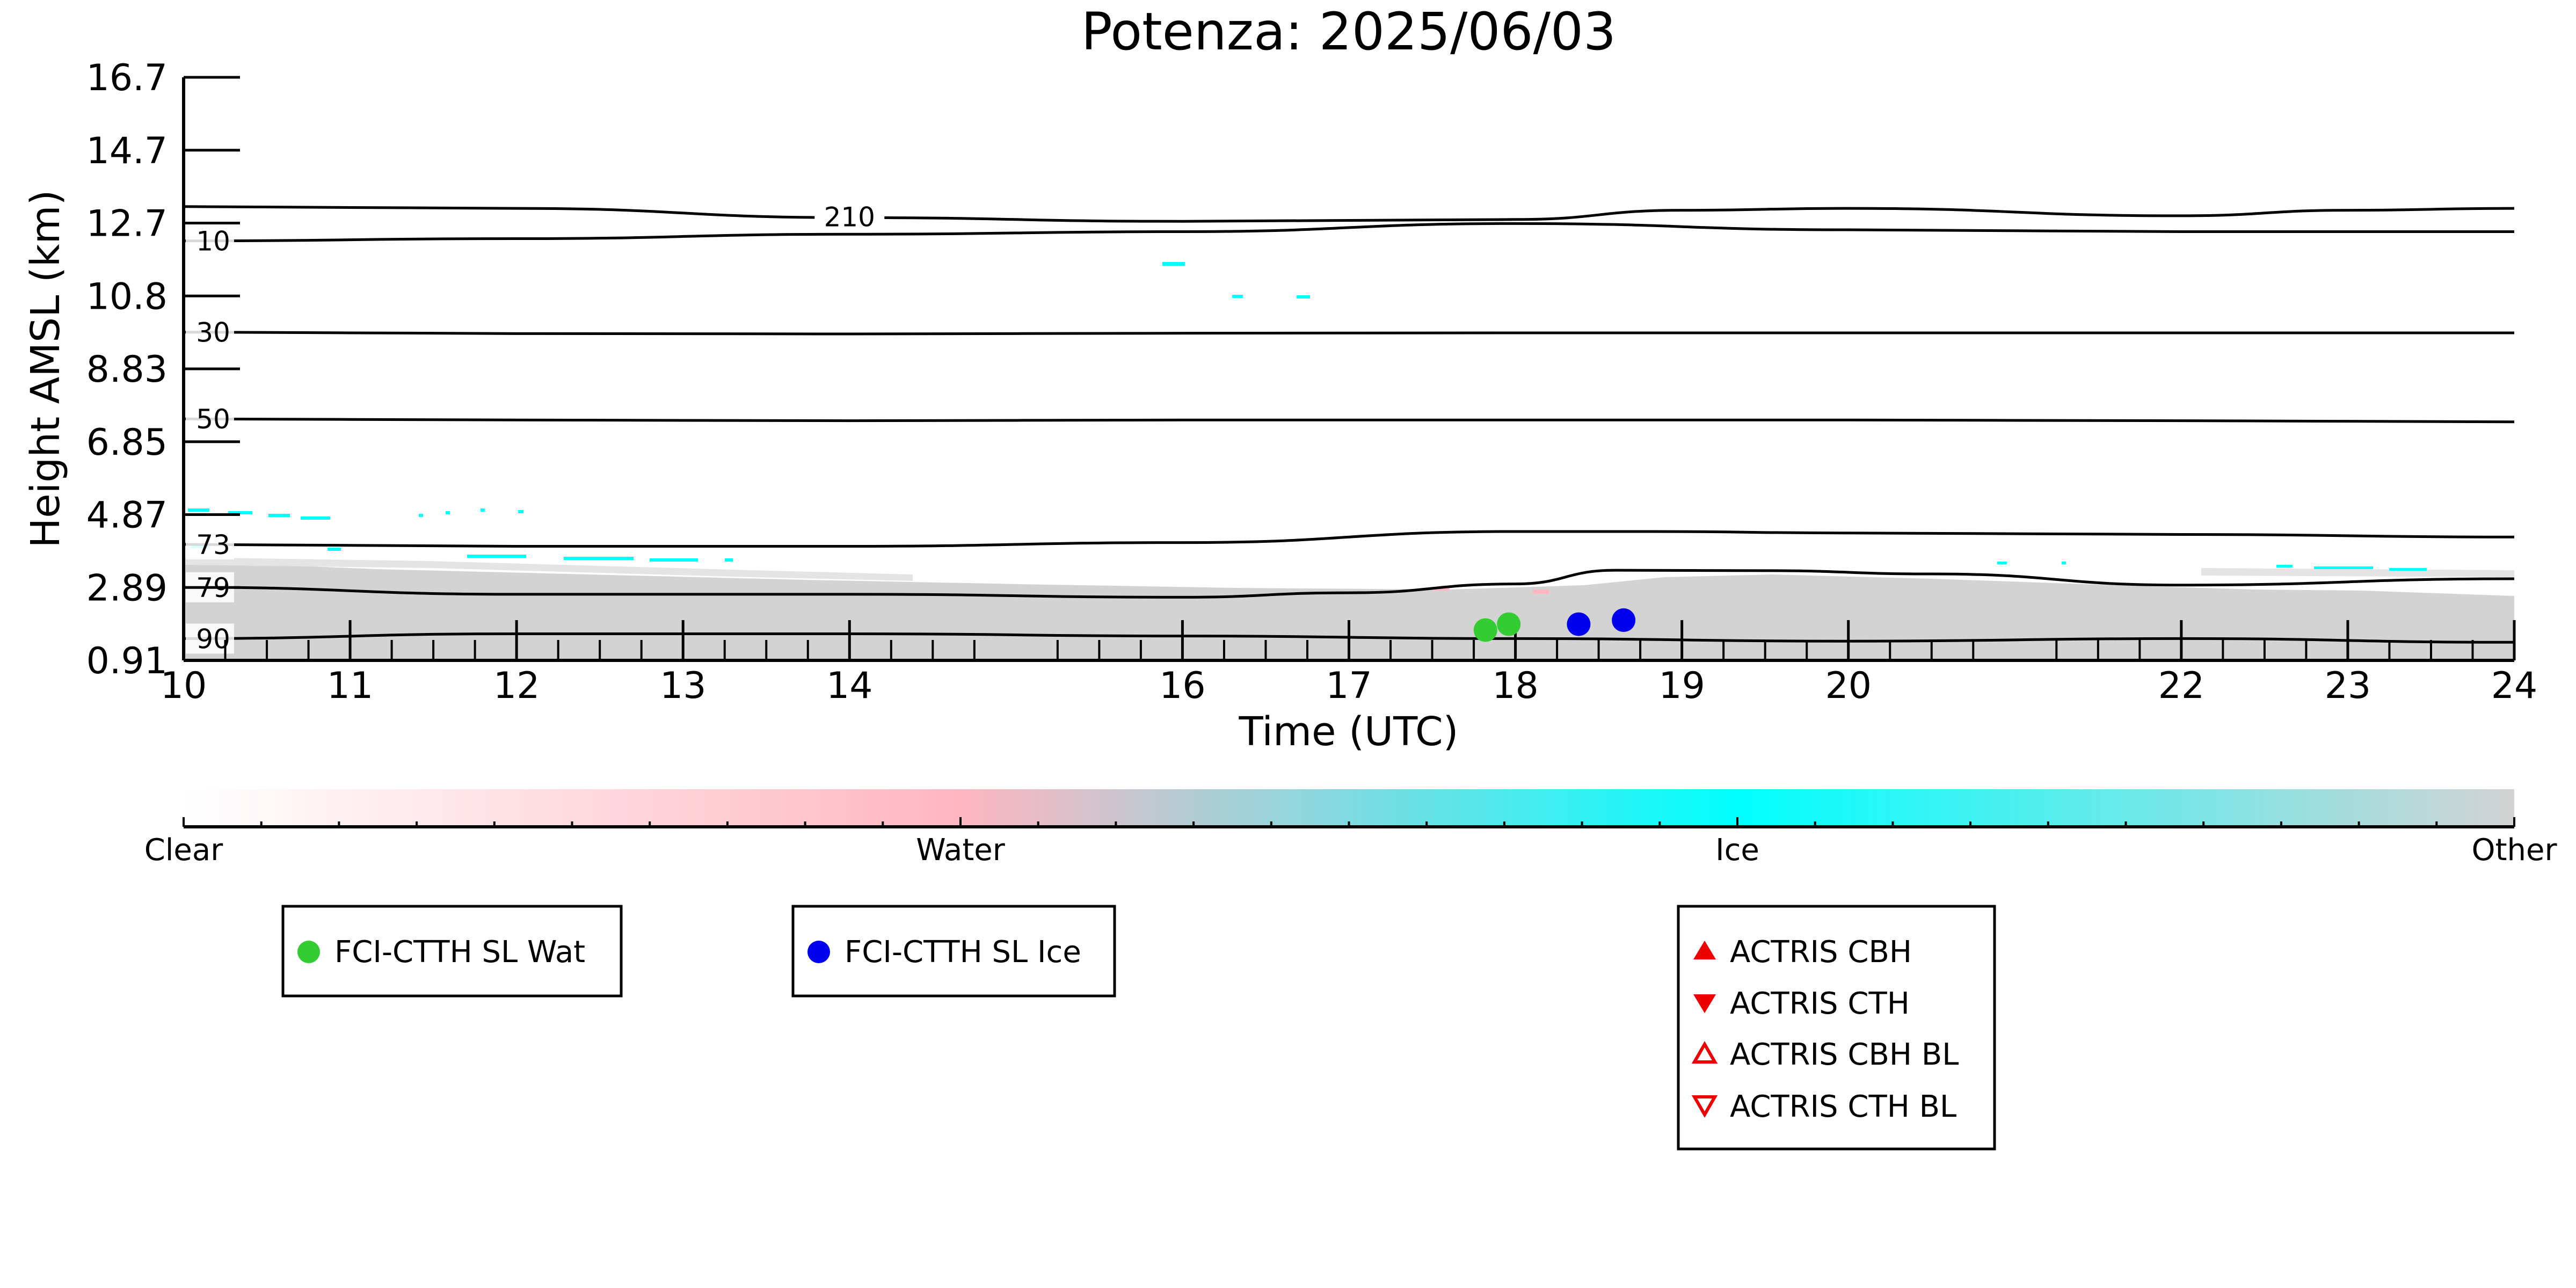 Image resolution: width=2576 pixels, height=1288 pixels. What do you see at coordinates (127, 661) in the screenshot?
I see `y-tick-label: 0.91` at bounding box center [127, 661].